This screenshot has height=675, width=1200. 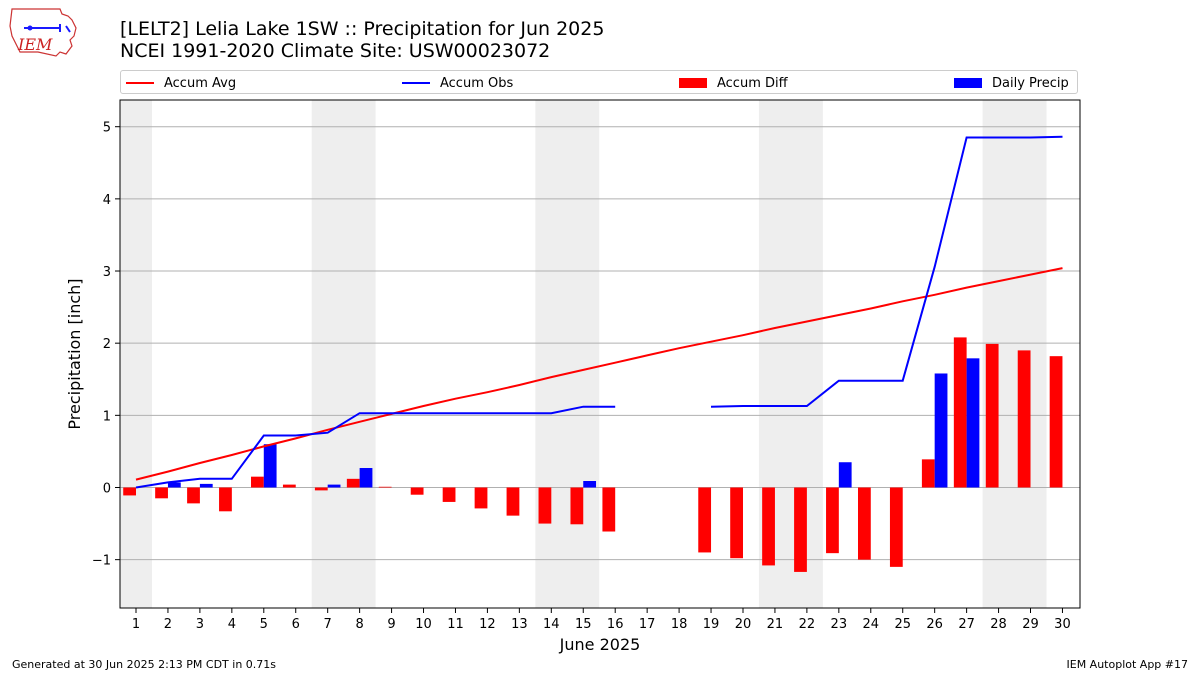 I want to click on x-tick-label: 13, so click(x=519, y=624).